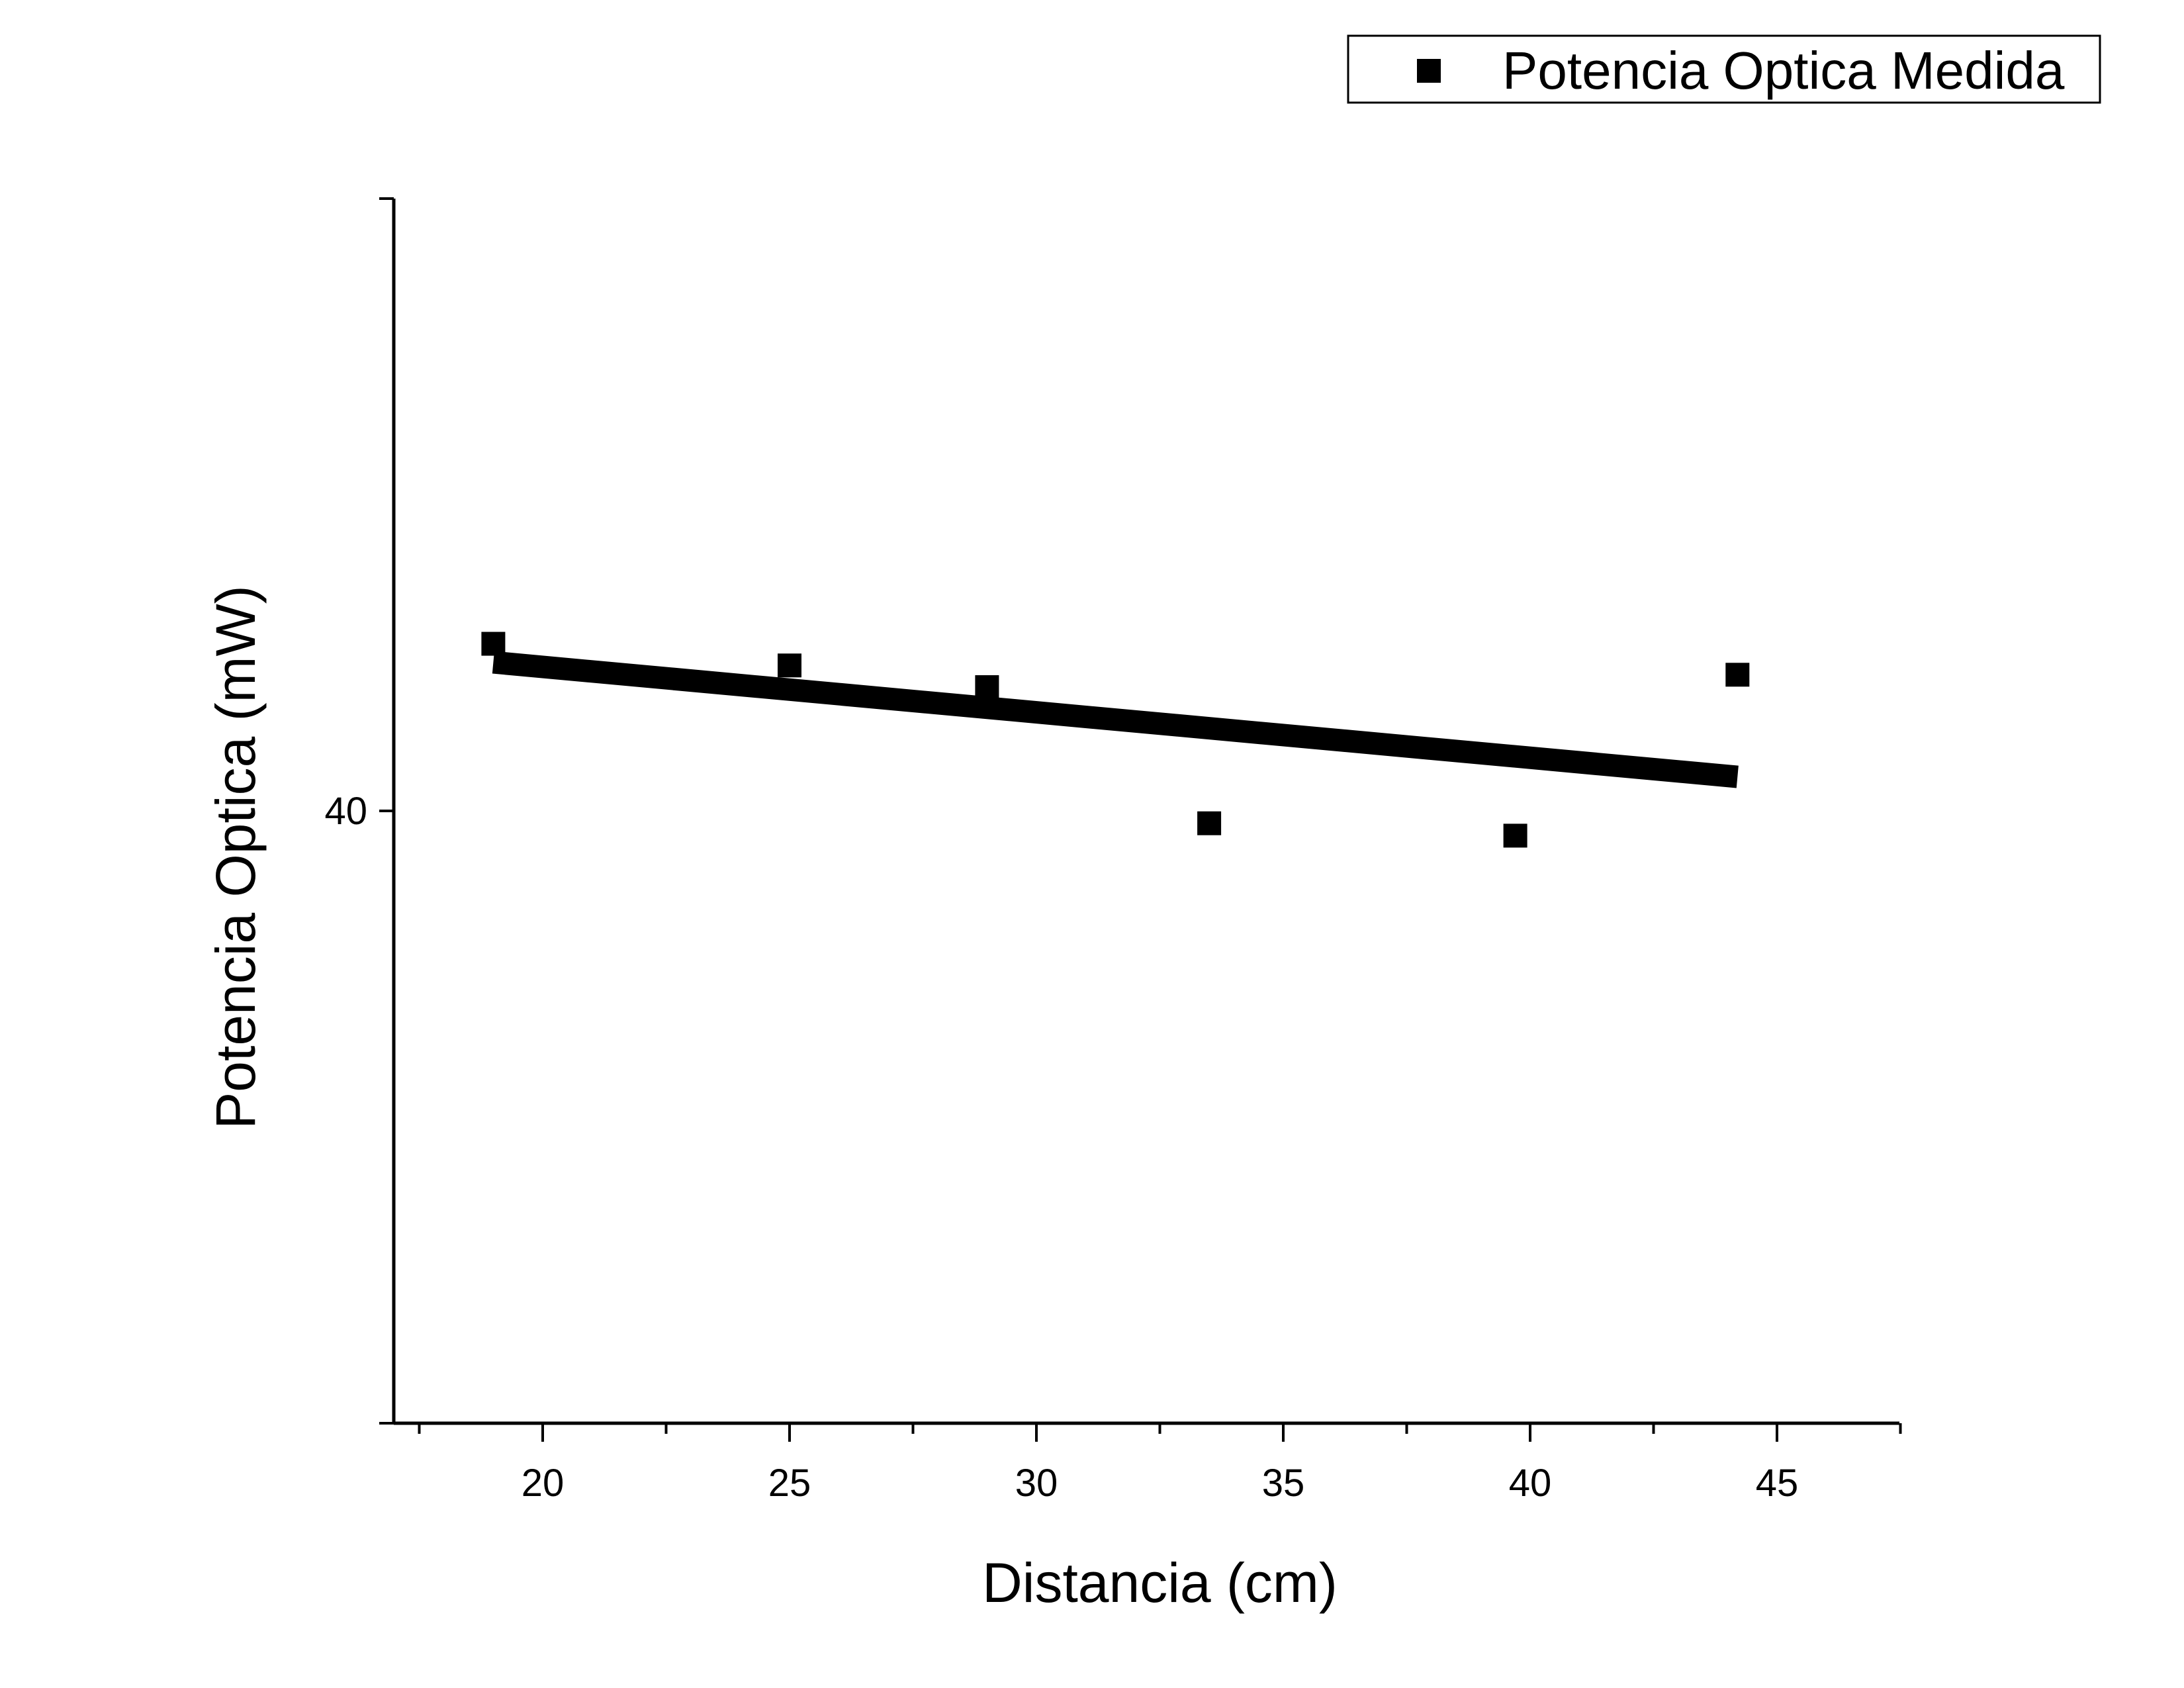 This screenshot has width=2184, height=1688. What do you see at coordinates (1160, 1464) in the screenshot?
I see `x-ticks: 20 25 30 35 40 45` at bounding box center [1160, 1464].